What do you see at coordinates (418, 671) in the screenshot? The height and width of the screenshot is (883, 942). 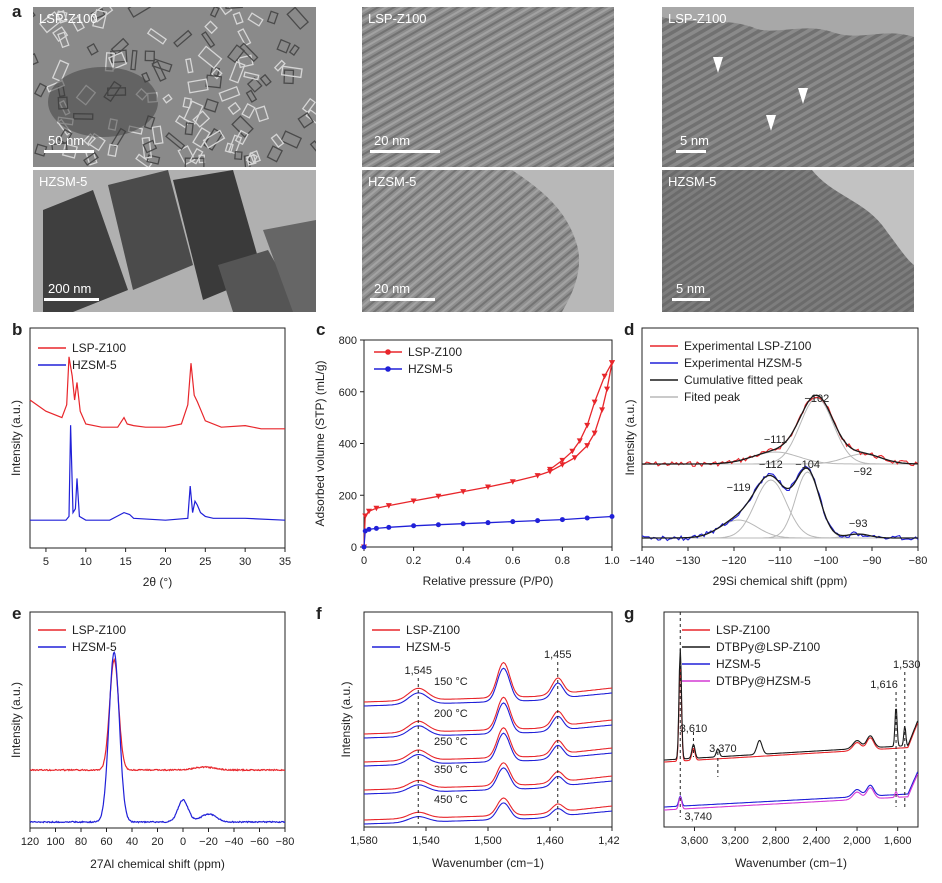 I see `peak-annotation: 1,545` at bounding box center [418, 671].